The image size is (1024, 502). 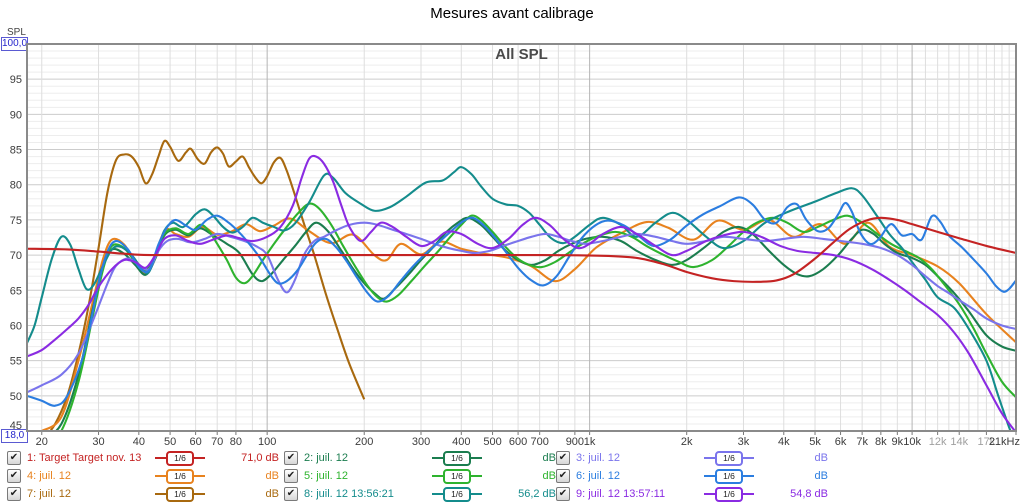 What do you see at coordinates (912, 442) in the screenshot?
I see `freq-axis-tick: 10k` at bounding box center [912, 442].